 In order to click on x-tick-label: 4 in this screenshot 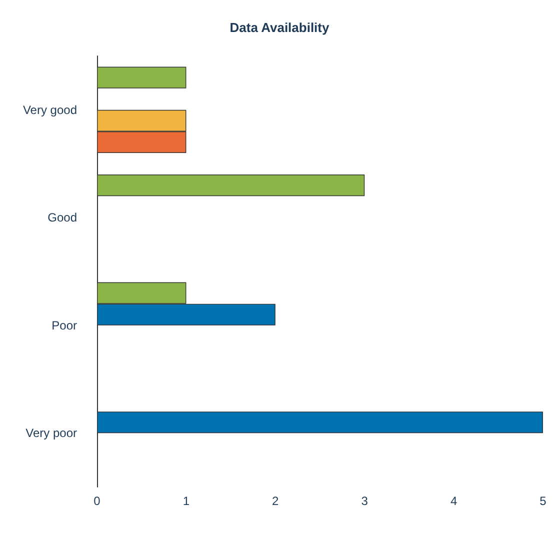, I will do `click(454, 501)`.